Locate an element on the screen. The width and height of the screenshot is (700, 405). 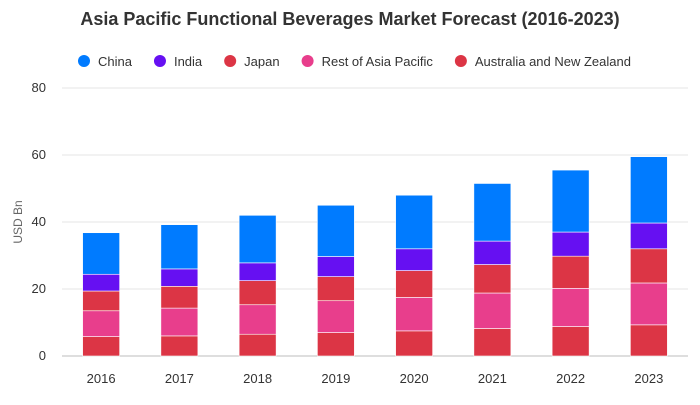
bar-stack-2023 is located at coordinates (649, 256).